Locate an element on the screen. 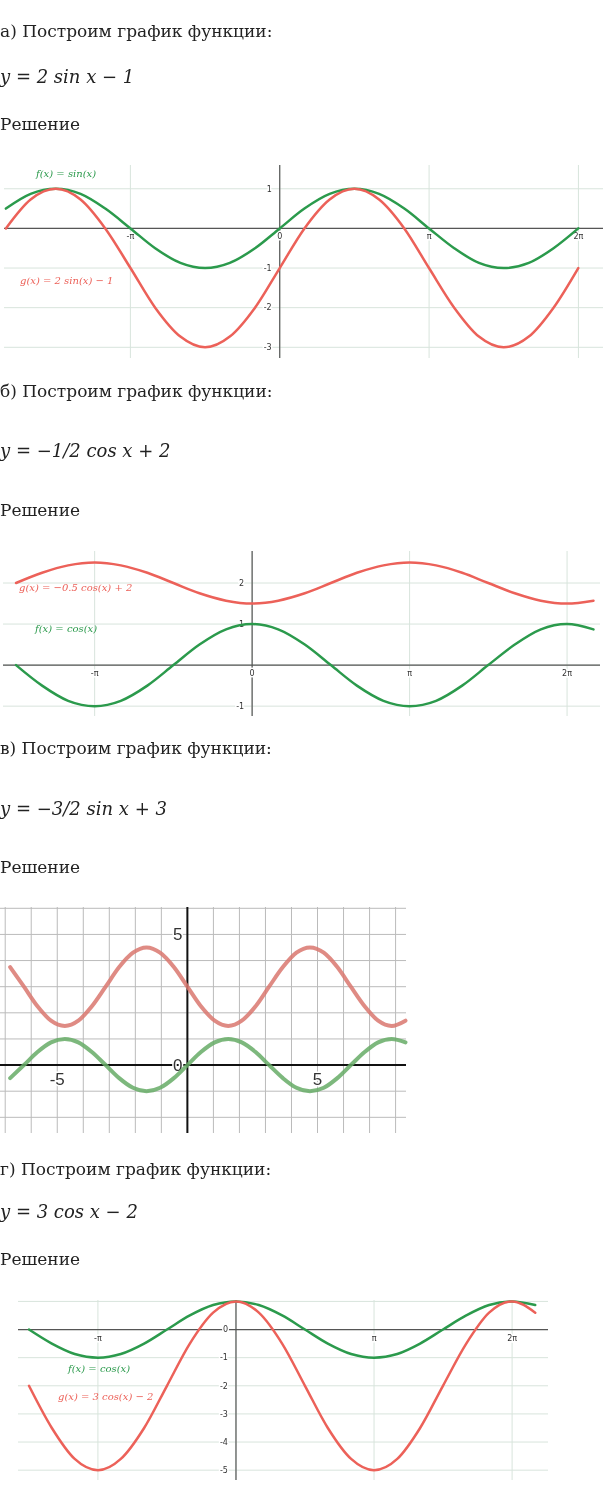 This screenshot has width=605, height=1509. y-tick-label: -4 is located at coordinates (223, 1442).